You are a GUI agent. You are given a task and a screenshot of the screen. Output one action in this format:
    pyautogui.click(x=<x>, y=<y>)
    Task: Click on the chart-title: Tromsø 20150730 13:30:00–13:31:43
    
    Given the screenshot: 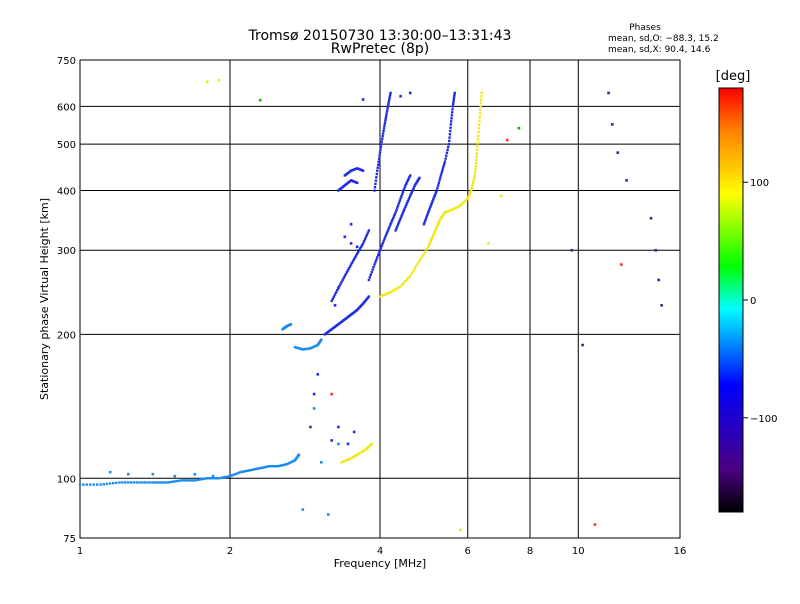 What is the action you would take?
    pyautogui.click(x=380, y=36)
    